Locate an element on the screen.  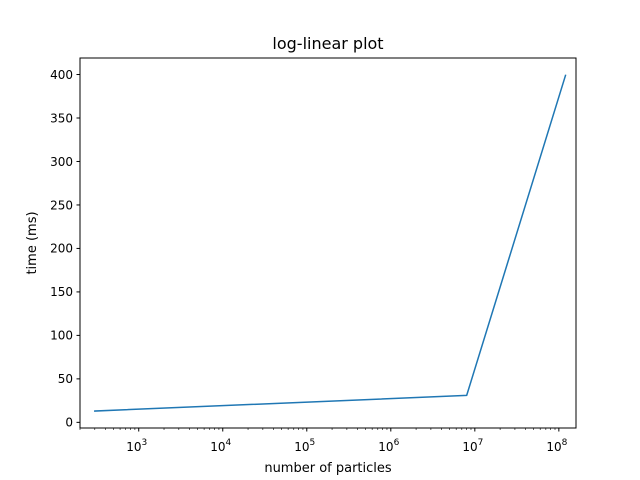
chart-title: log-linear plot is located at coordinates (327, 43).